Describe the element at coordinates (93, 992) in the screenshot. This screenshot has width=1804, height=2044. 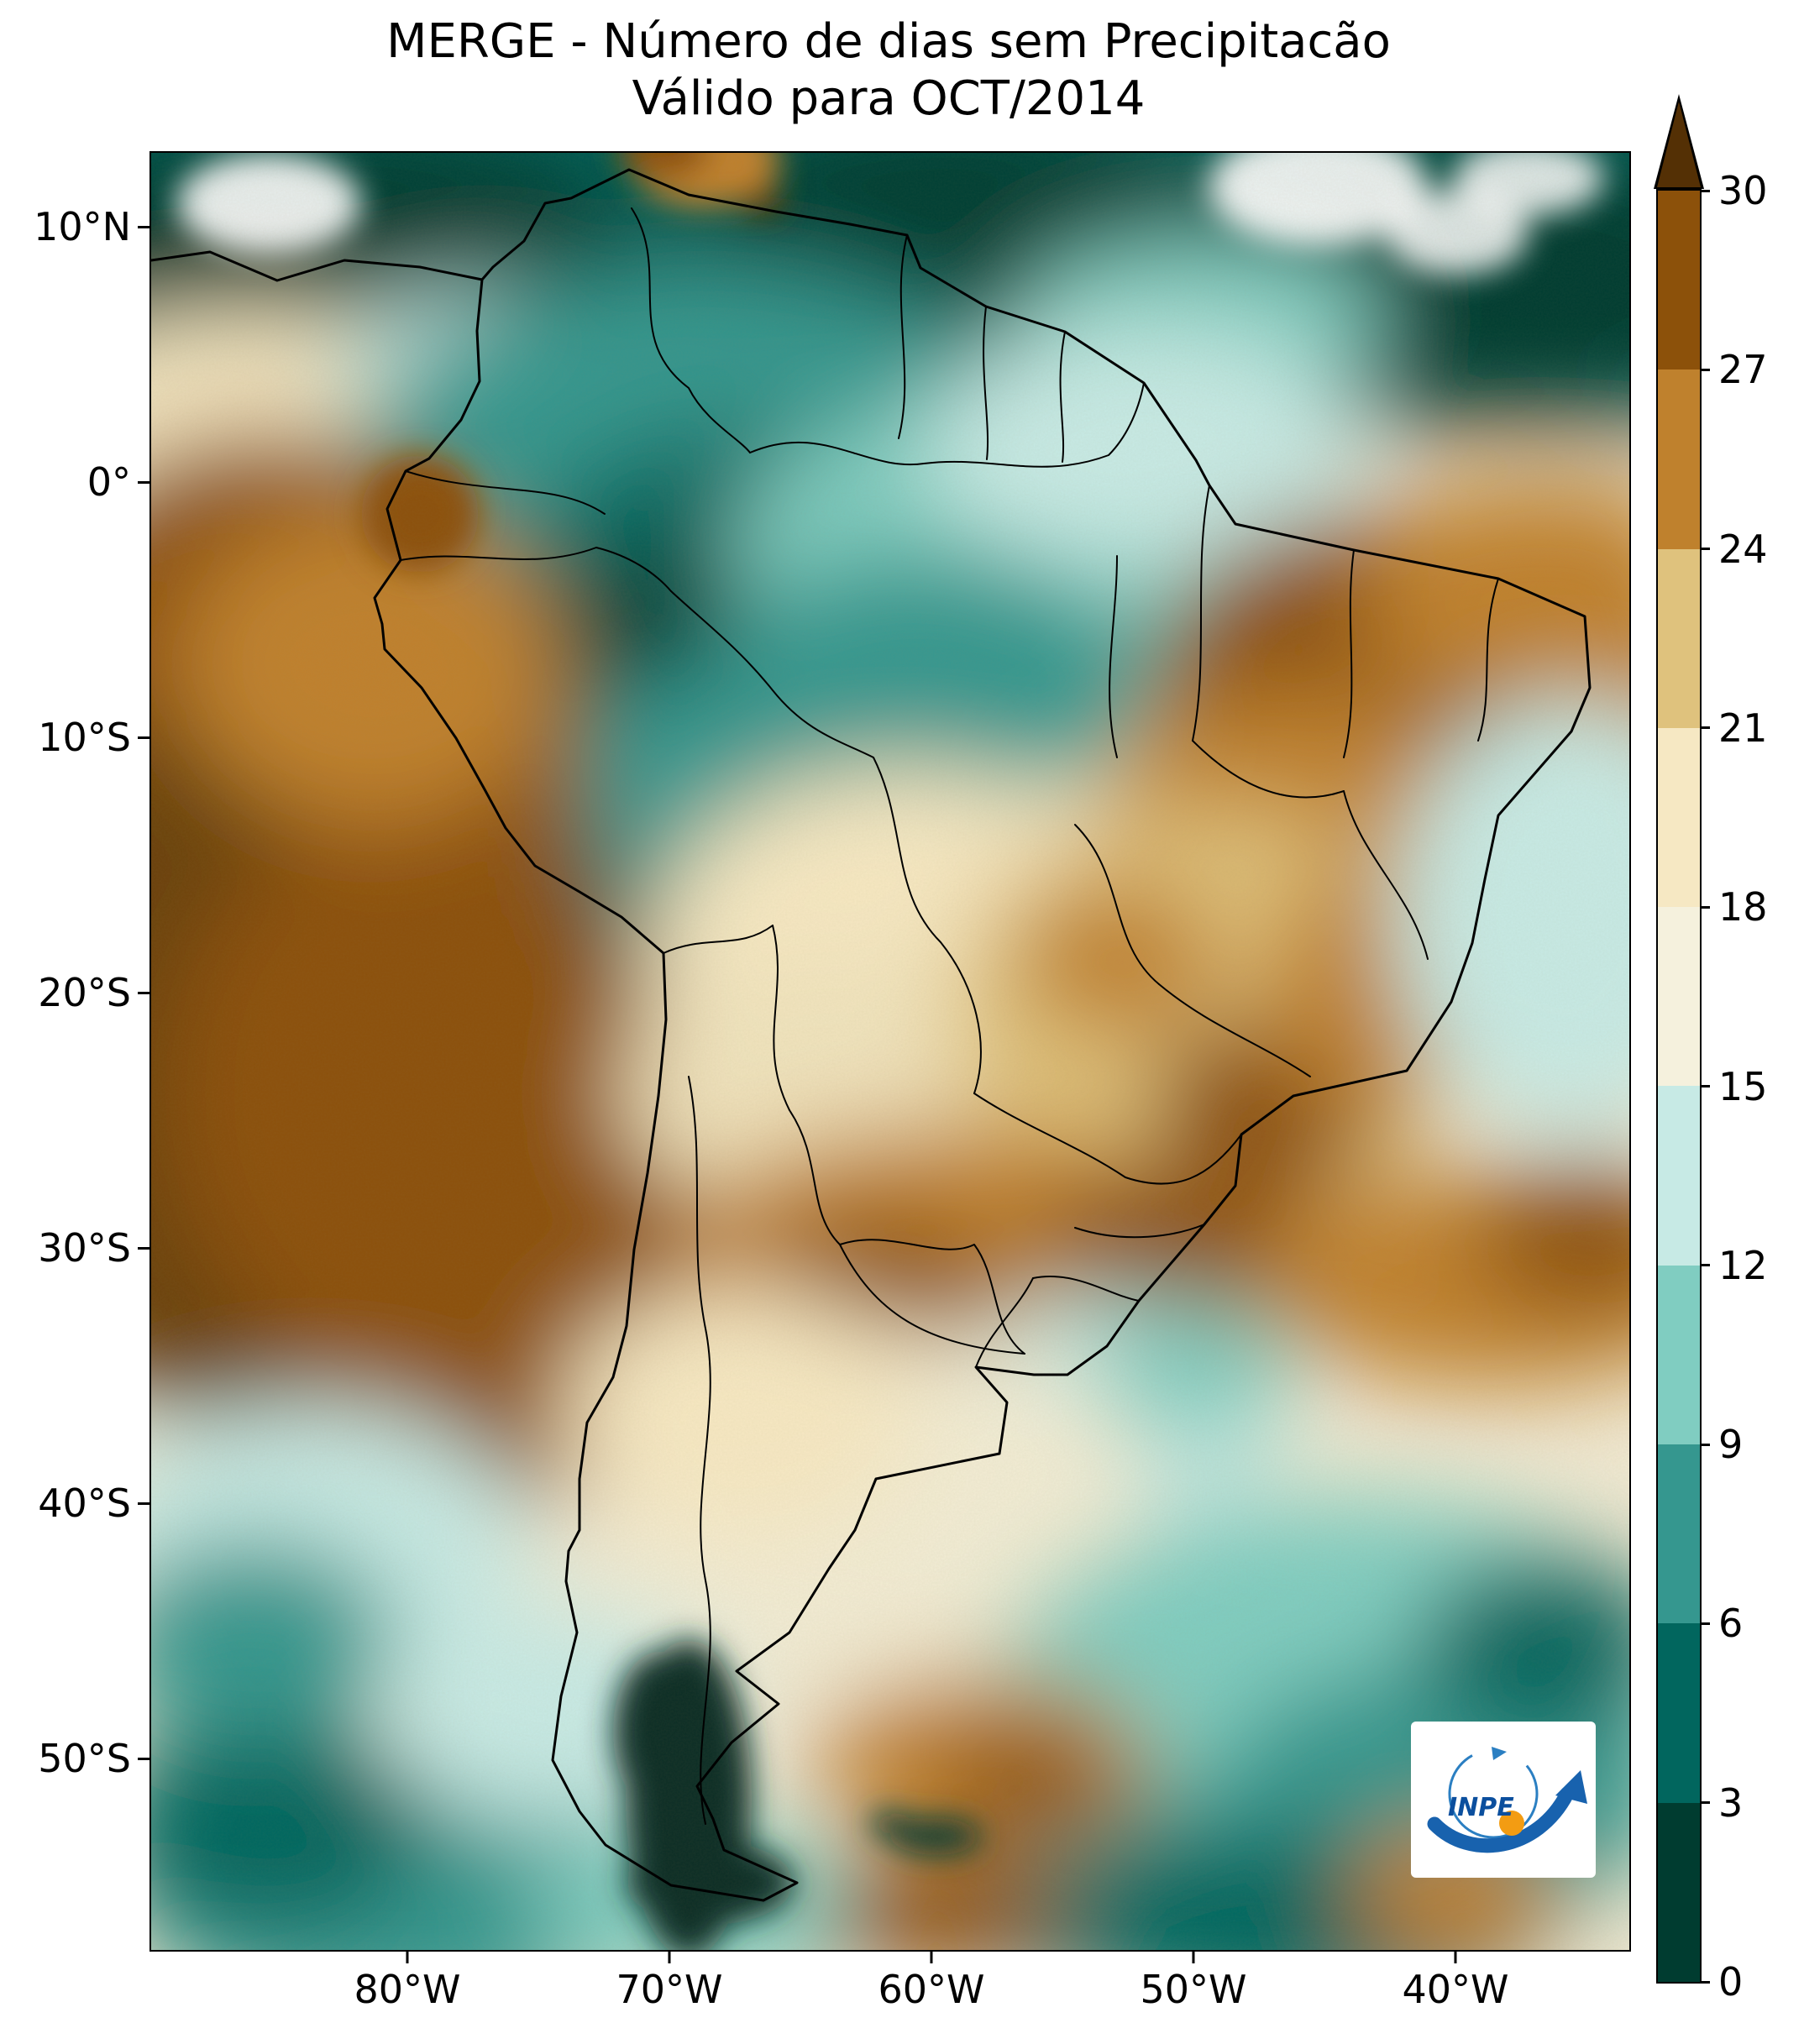
I see `y-tick-20s: 20°S` at that location.